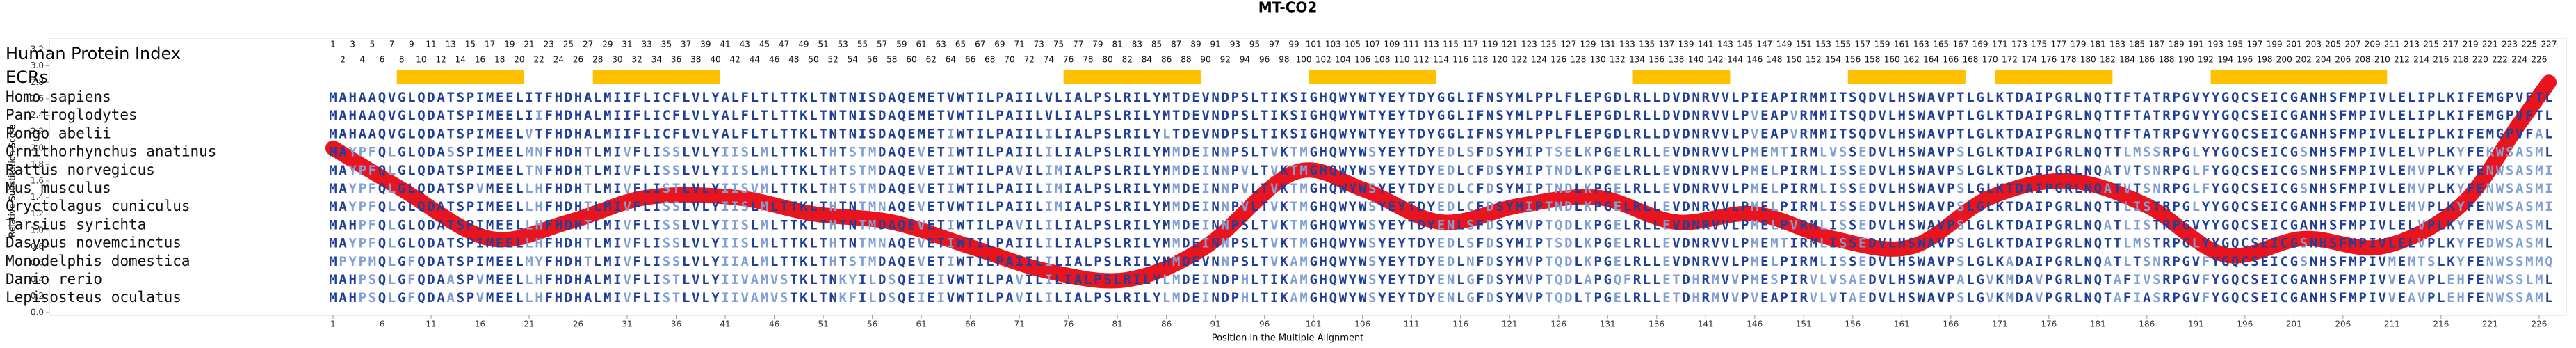  I want to click on index-number: 222, so click(2500, 60).